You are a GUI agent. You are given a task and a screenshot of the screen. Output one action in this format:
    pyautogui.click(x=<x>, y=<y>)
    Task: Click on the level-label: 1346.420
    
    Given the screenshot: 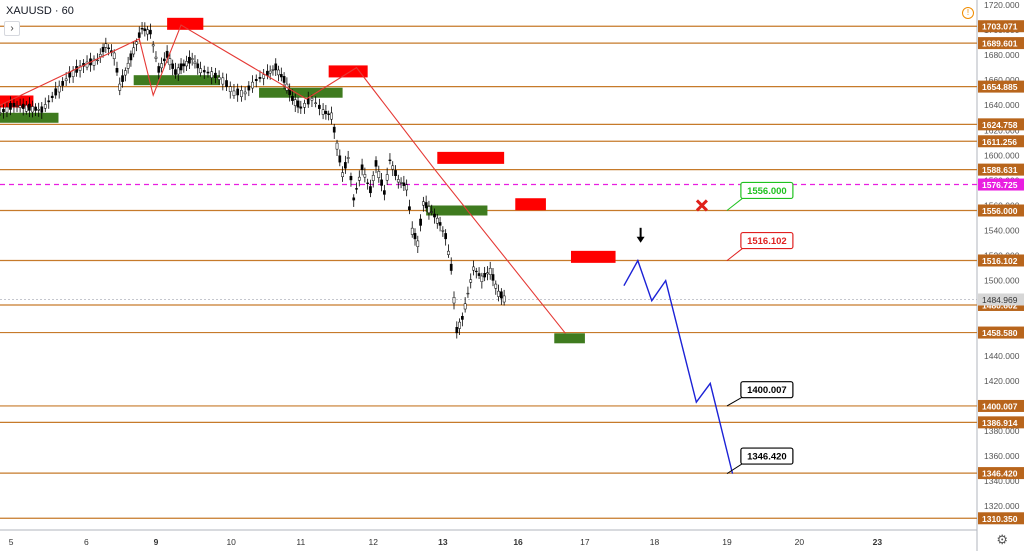 What is the action you would take?
    pyautogui.click(x=1000, y=474)
    